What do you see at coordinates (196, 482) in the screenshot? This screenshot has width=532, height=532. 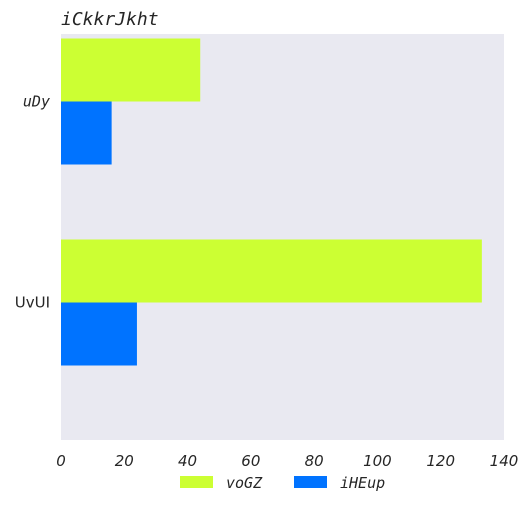 I see `legend-swatch-voGZ` at bounding box center [196, 482].